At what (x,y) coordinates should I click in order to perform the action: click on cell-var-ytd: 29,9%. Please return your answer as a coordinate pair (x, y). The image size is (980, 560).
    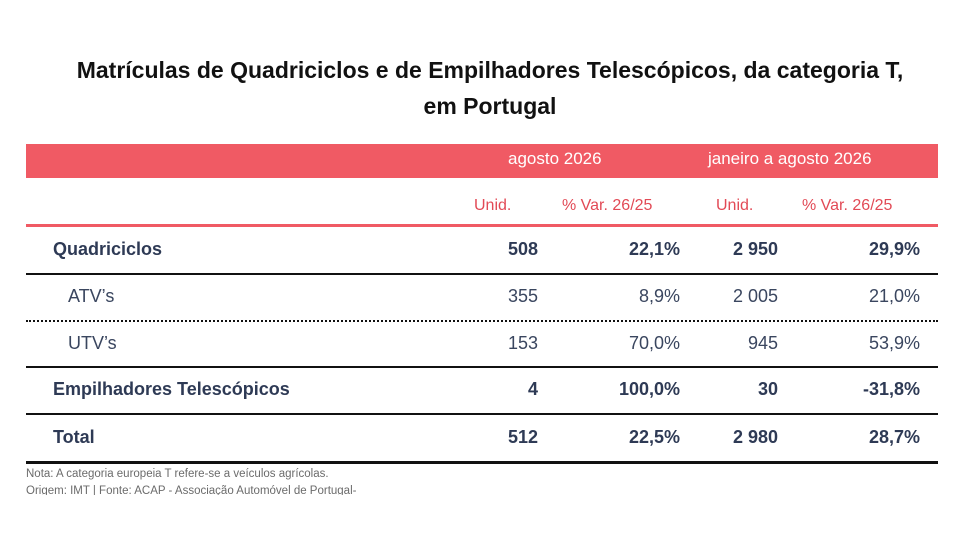
    Looking at the image, I should click on (894, 249).